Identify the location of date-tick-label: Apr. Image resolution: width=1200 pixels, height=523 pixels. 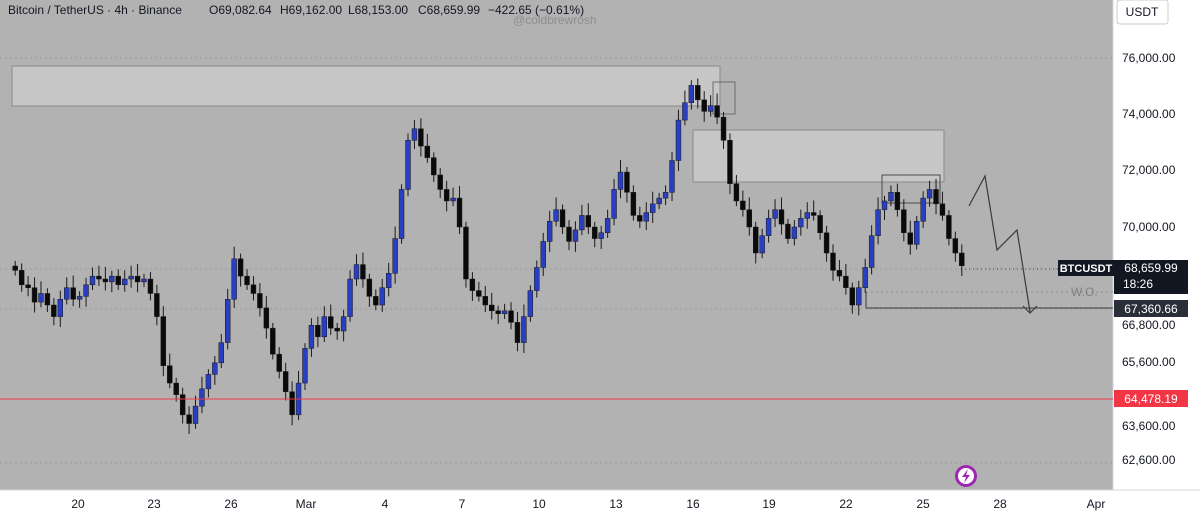
(1096, 504).